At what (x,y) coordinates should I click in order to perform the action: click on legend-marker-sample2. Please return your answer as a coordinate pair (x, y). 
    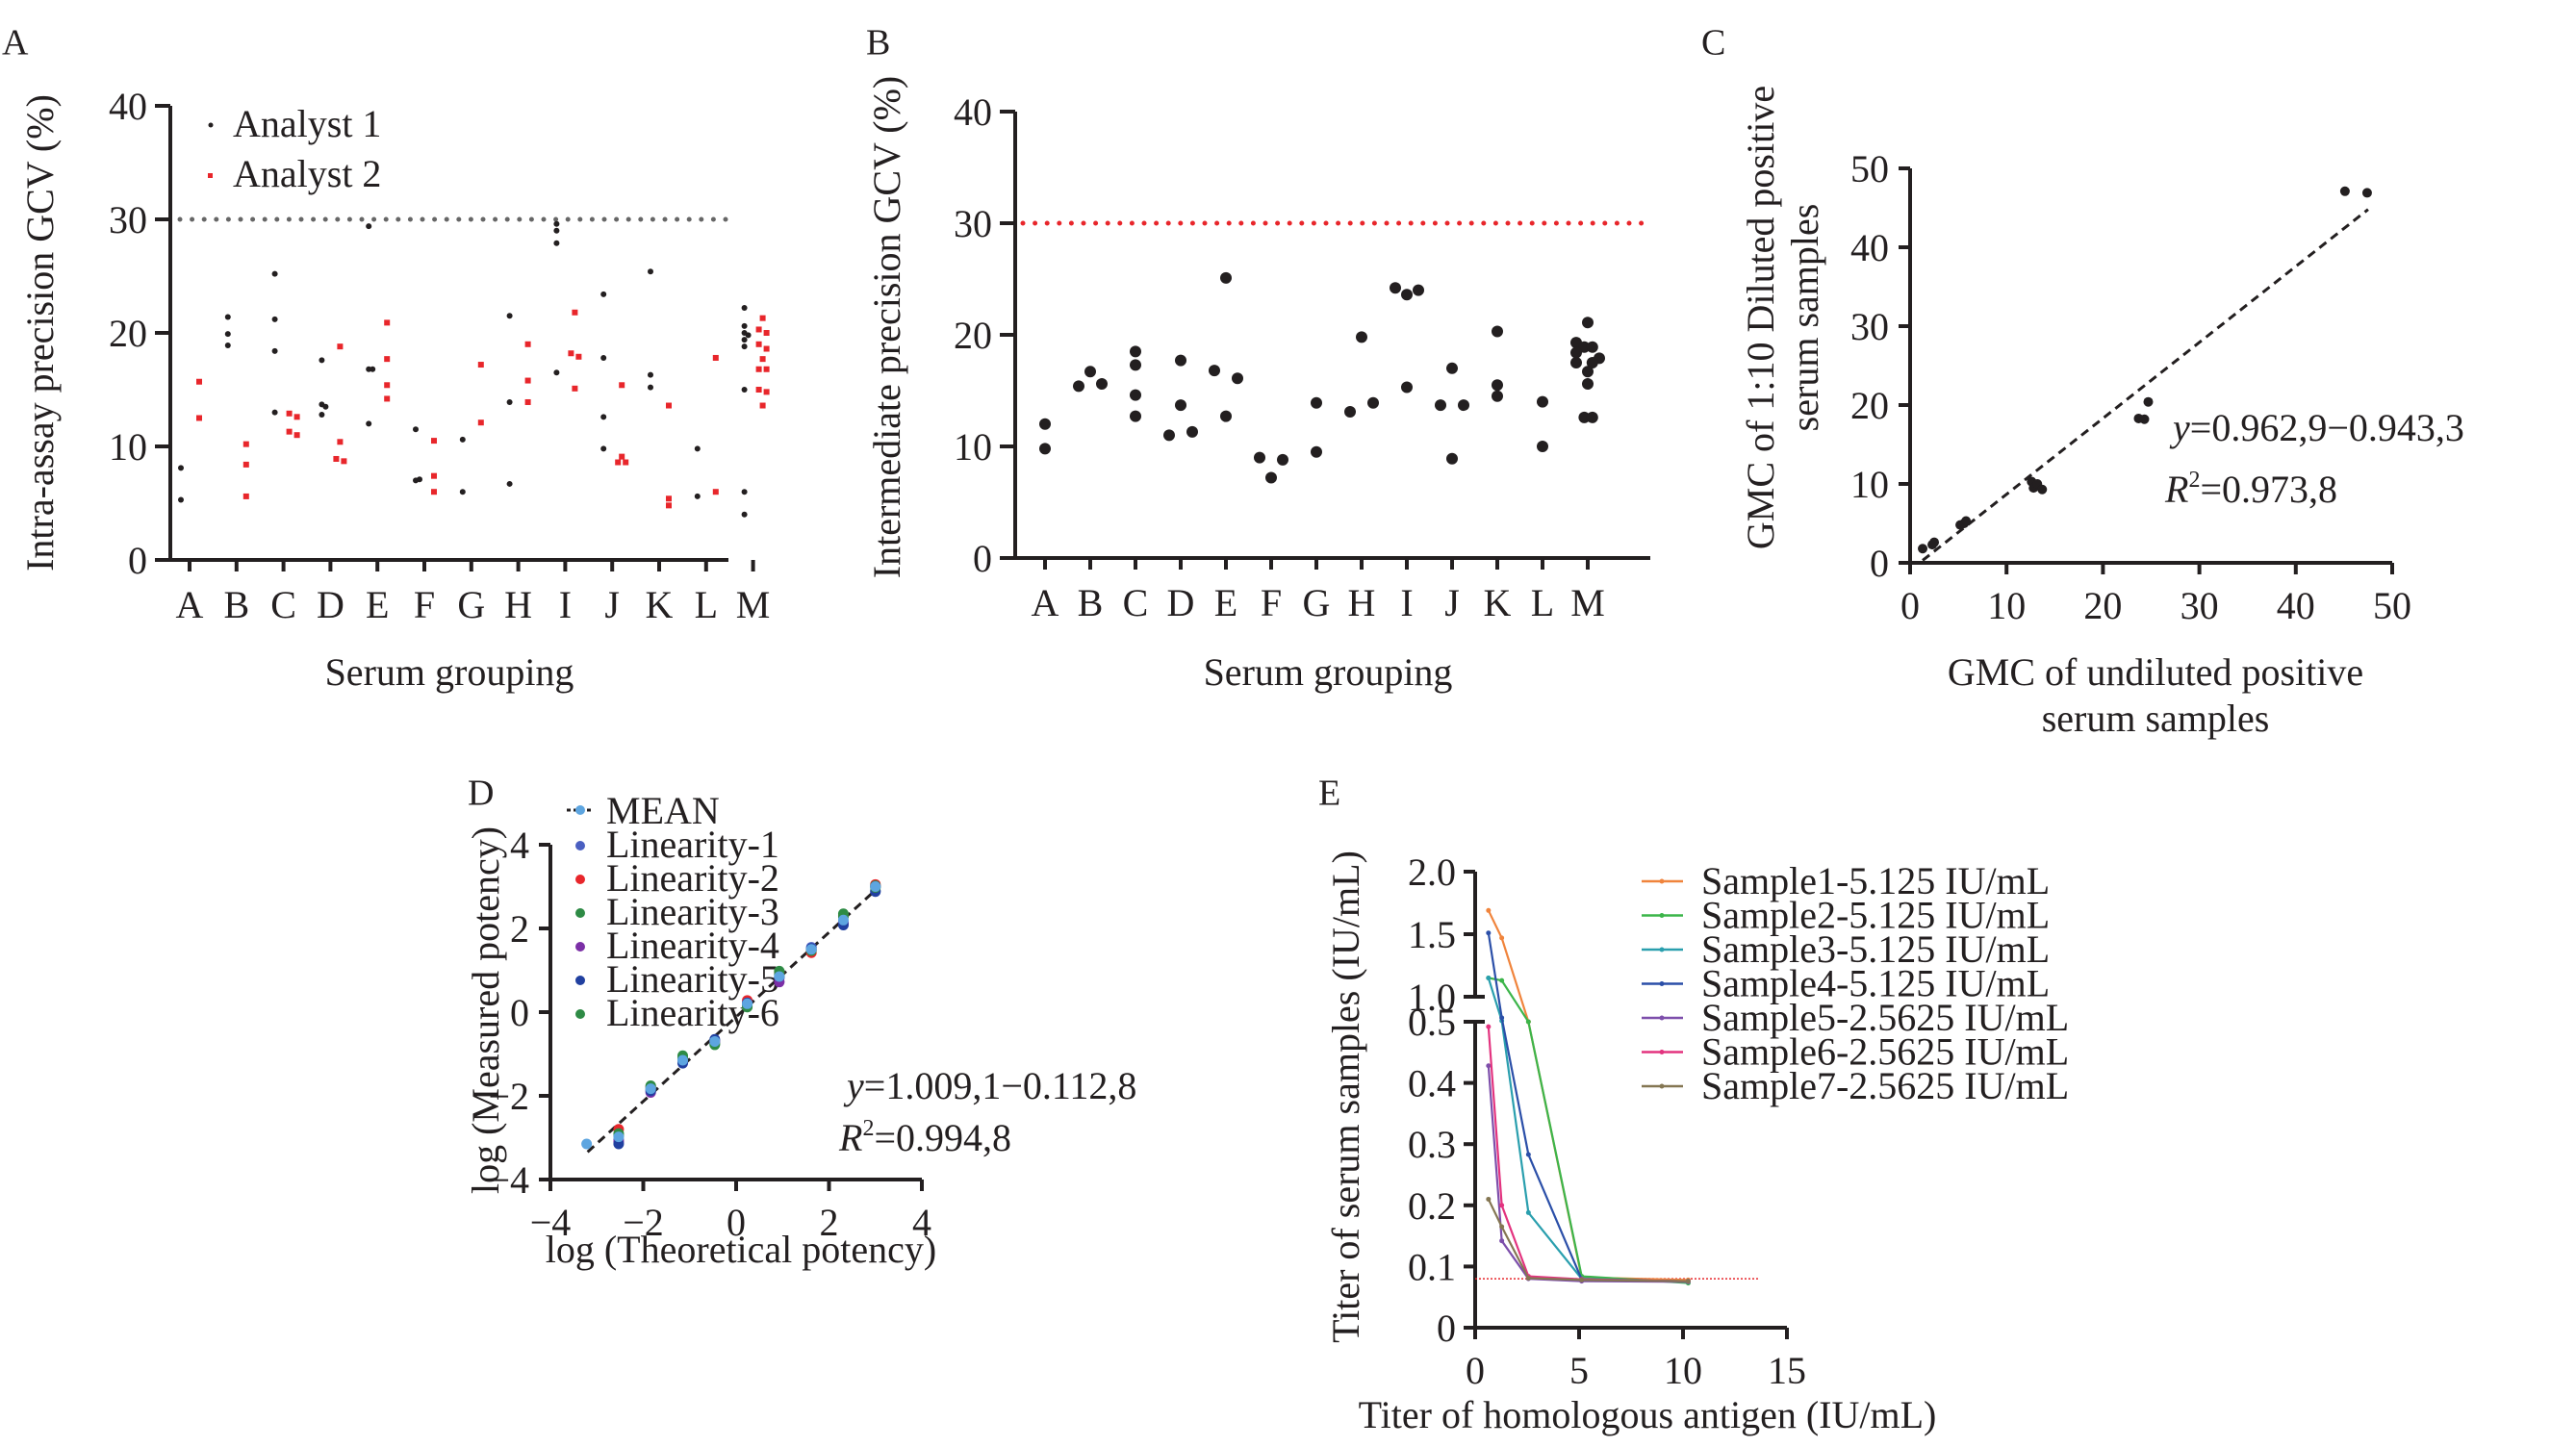
    Looking at the image, I should click on (1662, 915).